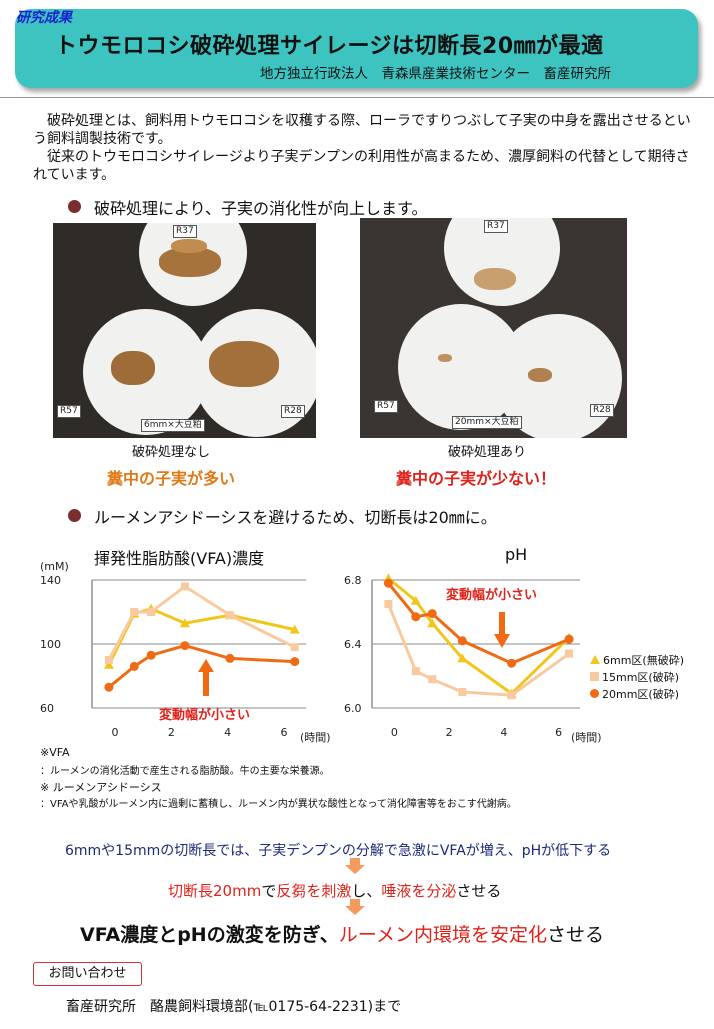 Image resolution: width=714 pixels, height=1029 pixels. I want to click on y-tick-label: 6.4, so click(353, 644).